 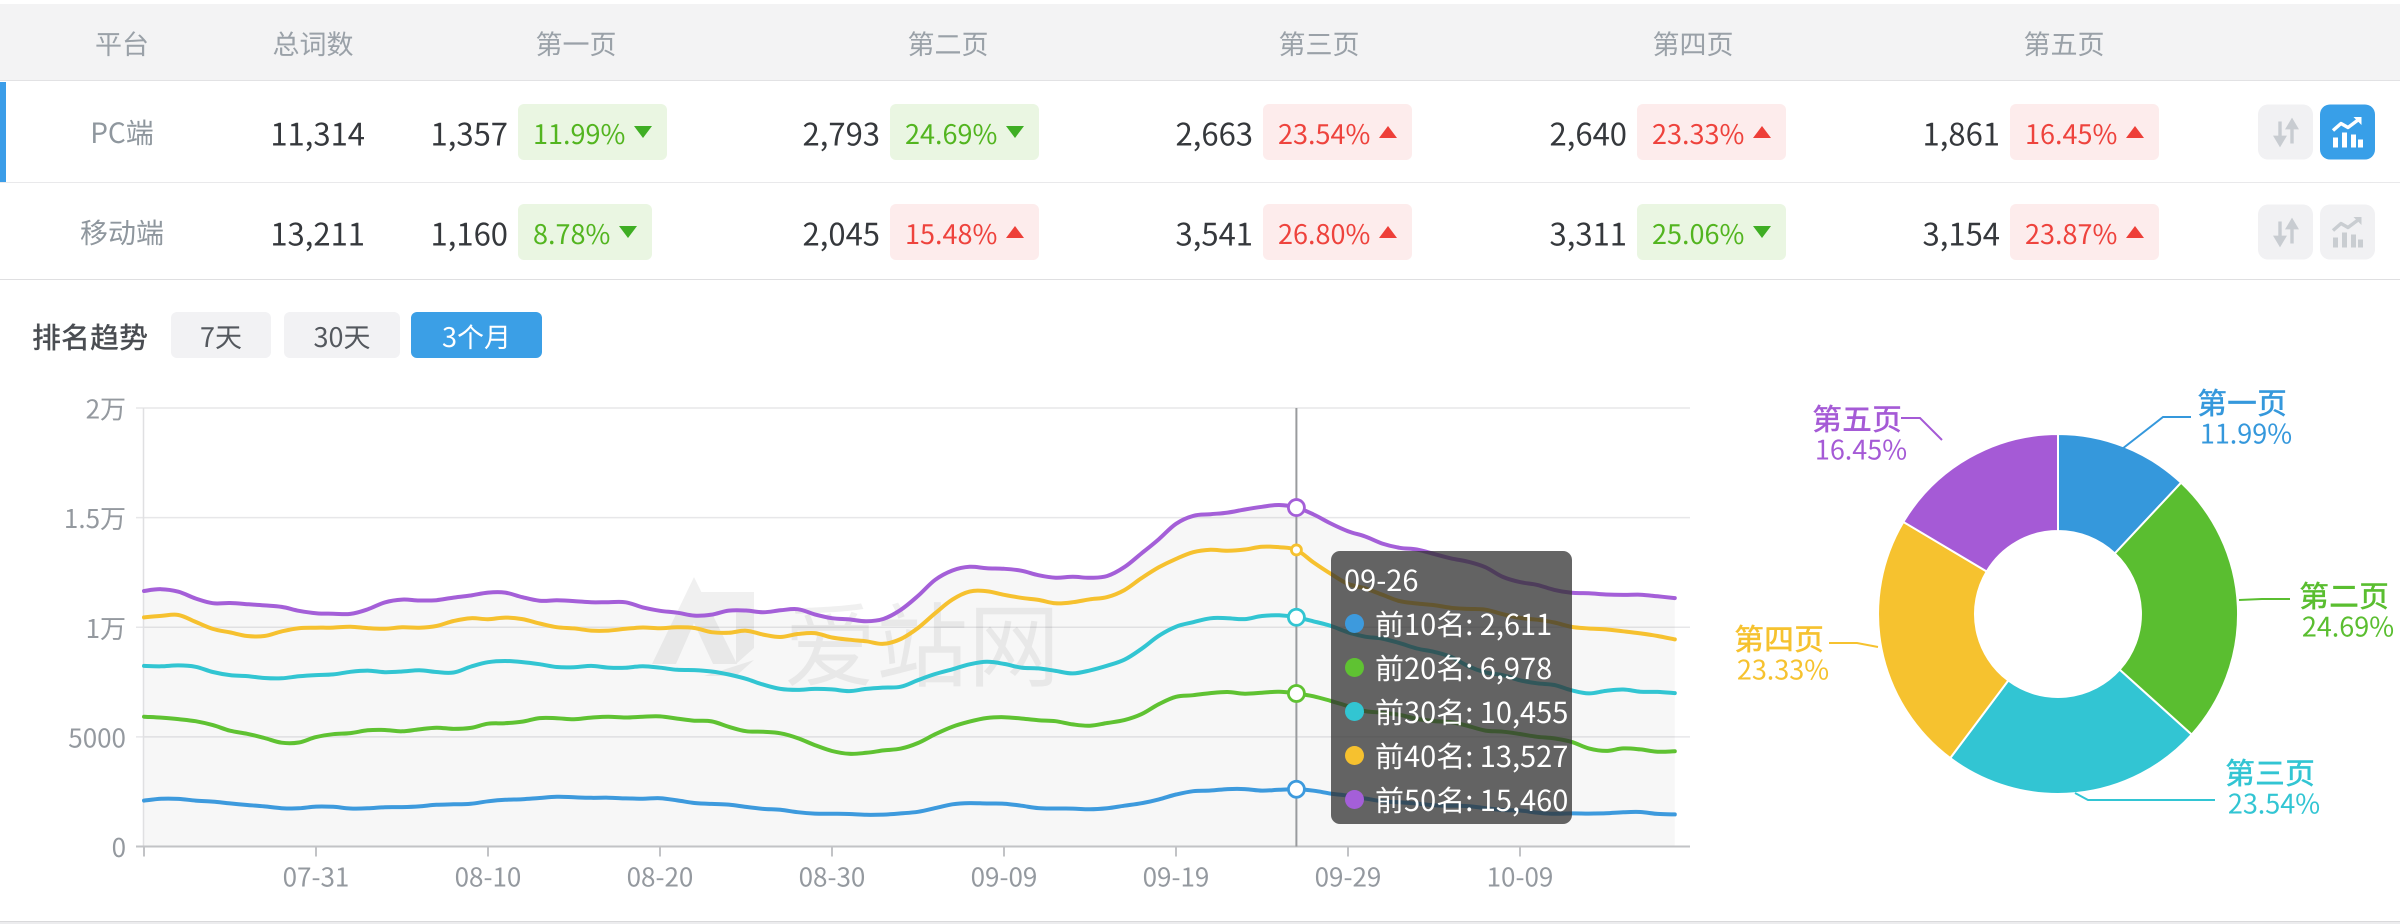 What do you see at coordinates (1961, 232) in the screenshot?
I see `page5-count: 3,154` at bounding box center [1961, 232].